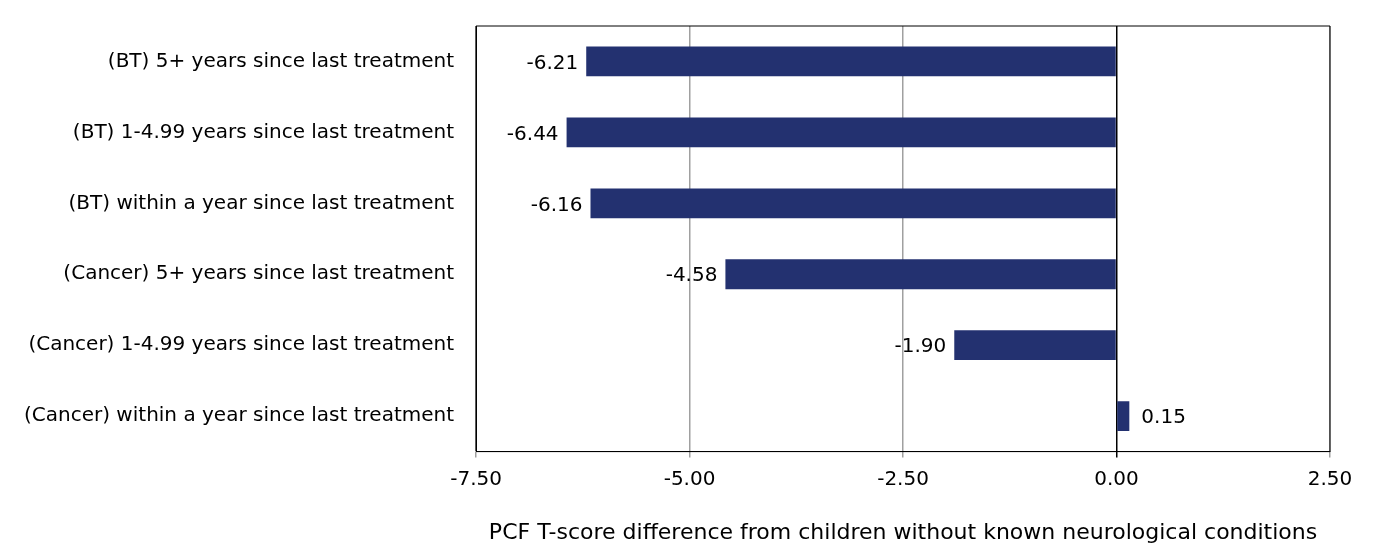  Describe the element at coordinates (552, 61) in the screenshot. I see `data-label: -6.21` at that location.